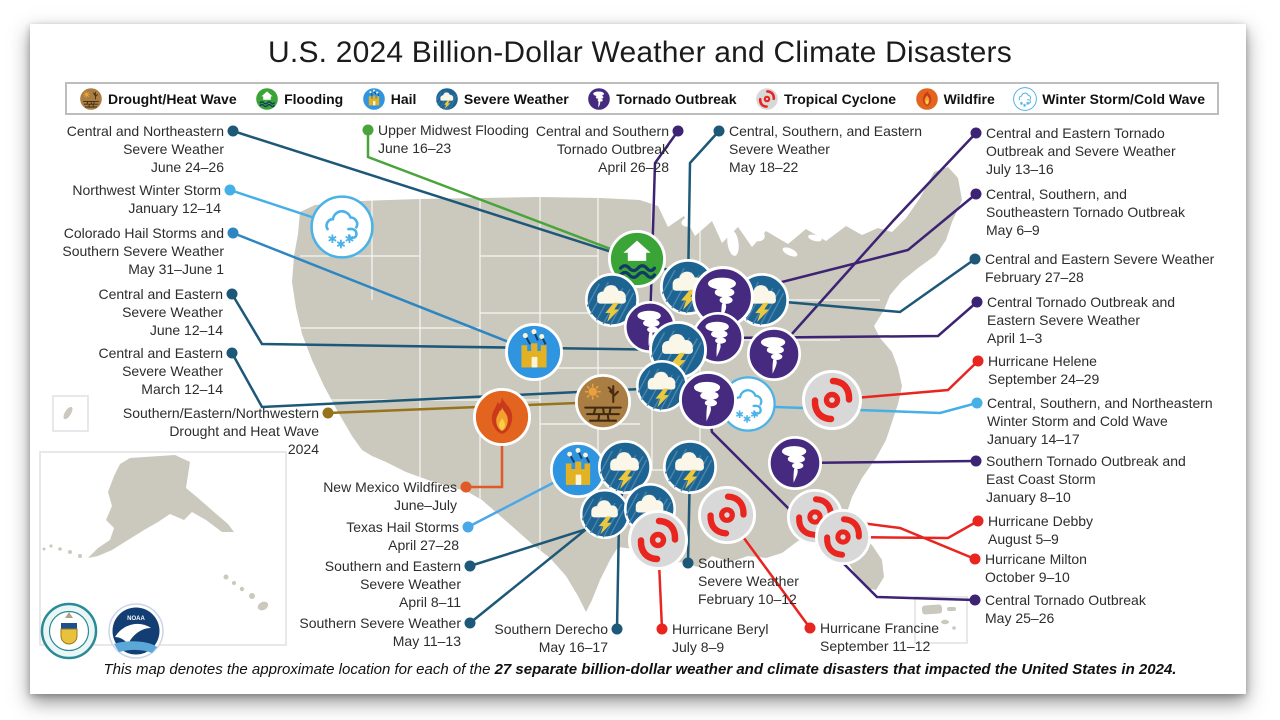  Describe the element at coordinates (389, 98) in the screenshot. I see `legend-item-hail: Hail` at that location.